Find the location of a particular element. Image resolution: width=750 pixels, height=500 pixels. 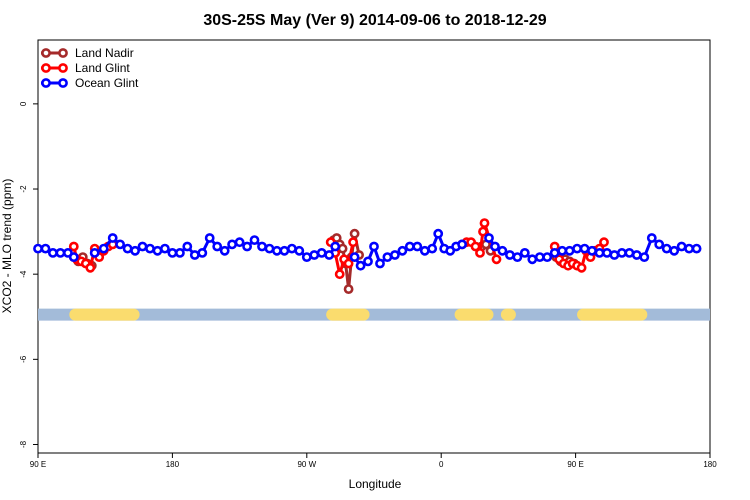

x-tick-label: 180 is located at coordinates (173, 464).